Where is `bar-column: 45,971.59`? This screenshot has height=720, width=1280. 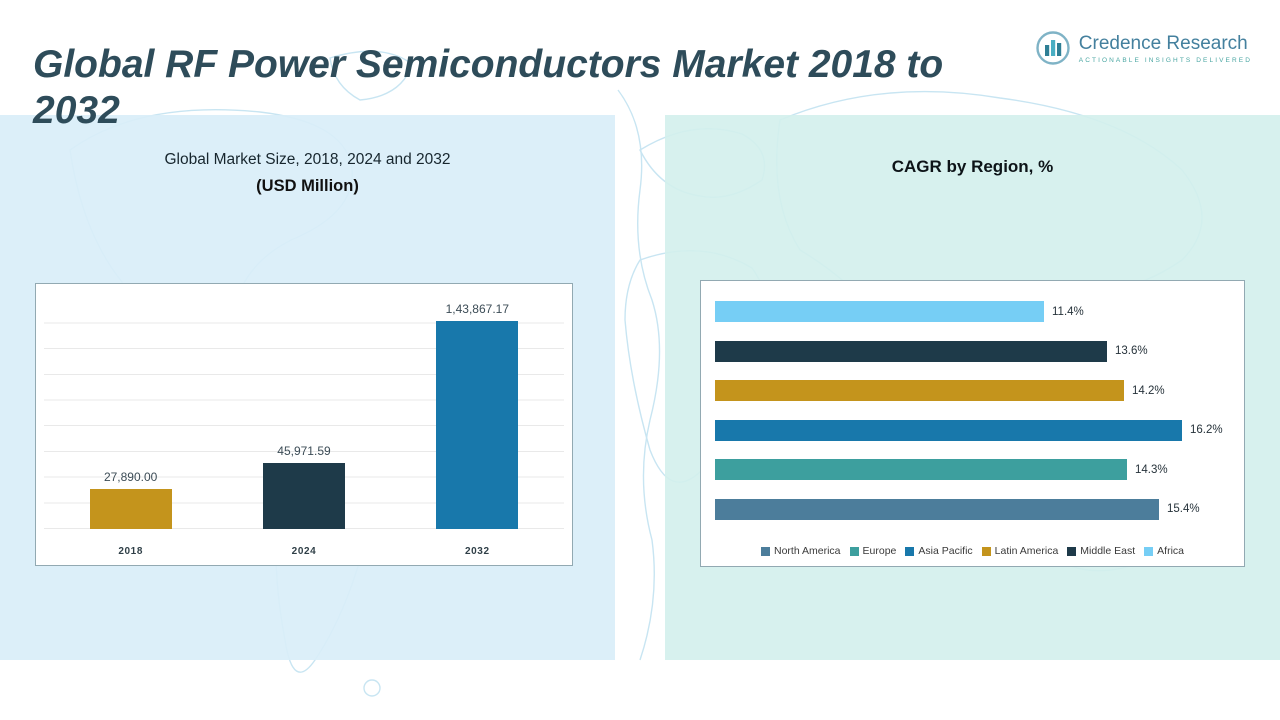 bar-column: 45,971.59 is located at coordinates (304, 486).